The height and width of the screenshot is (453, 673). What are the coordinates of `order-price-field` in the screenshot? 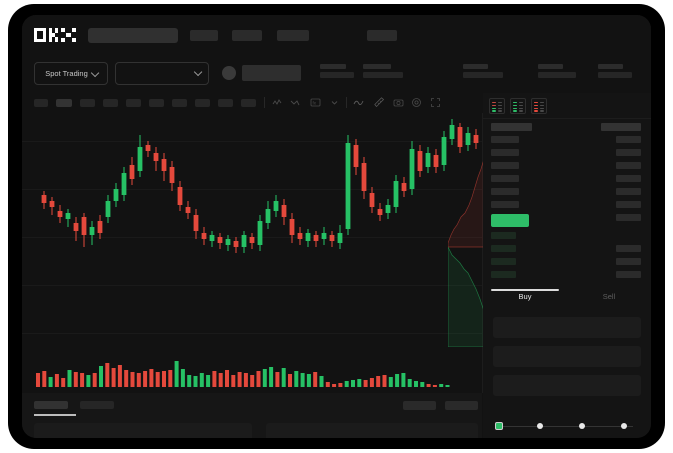 It's located at (567, 327).